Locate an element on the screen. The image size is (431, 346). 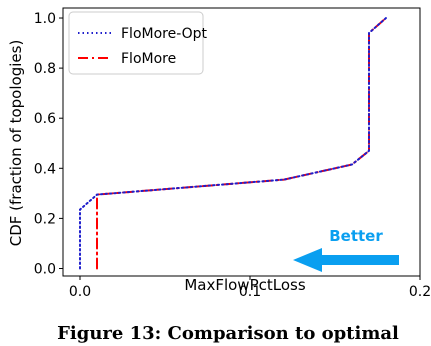
y-tick-label: 1.0 is located at coordinates (45, 19).